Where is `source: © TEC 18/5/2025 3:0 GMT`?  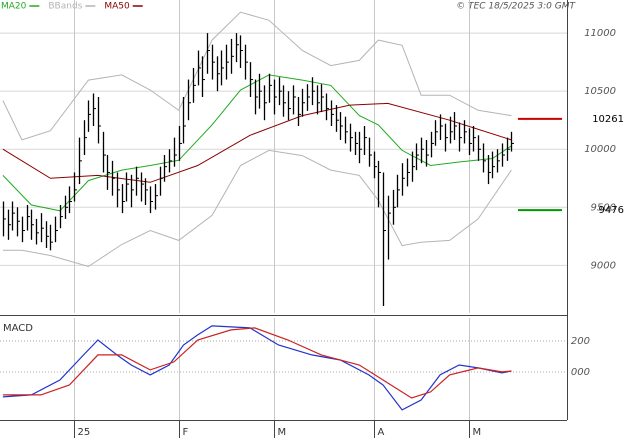 source: © TEC 18/5/2025 3:0 GMT is located at coordinates (516, 7).